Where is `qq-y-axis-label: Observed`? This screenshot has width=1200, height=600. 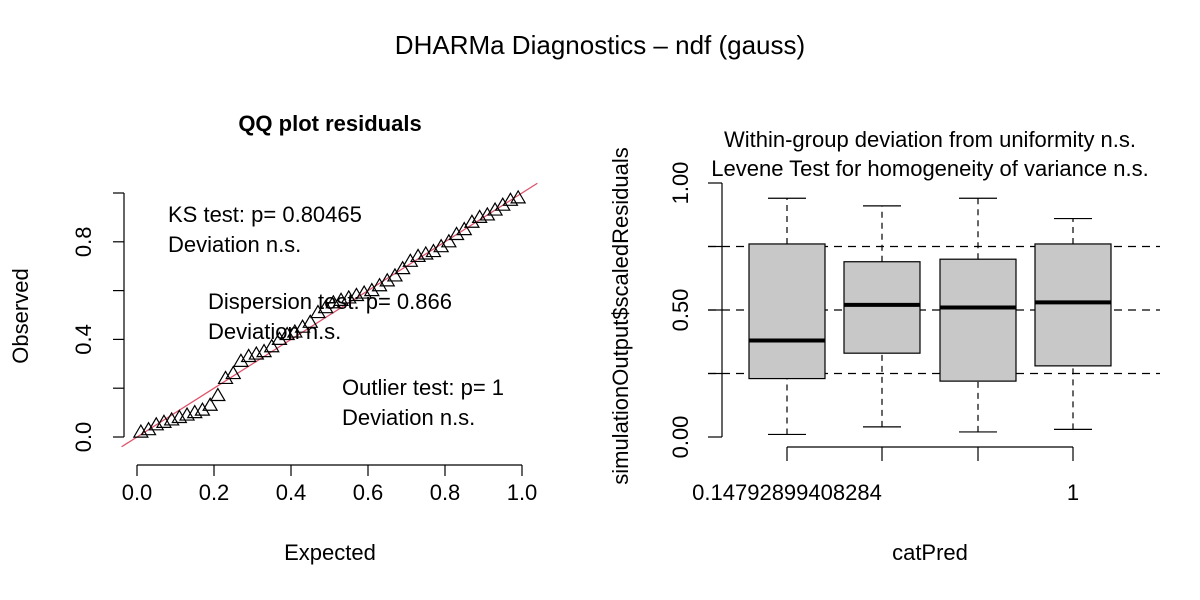
qq-y-axis-label: Observed is located at coordinates (20, 315).